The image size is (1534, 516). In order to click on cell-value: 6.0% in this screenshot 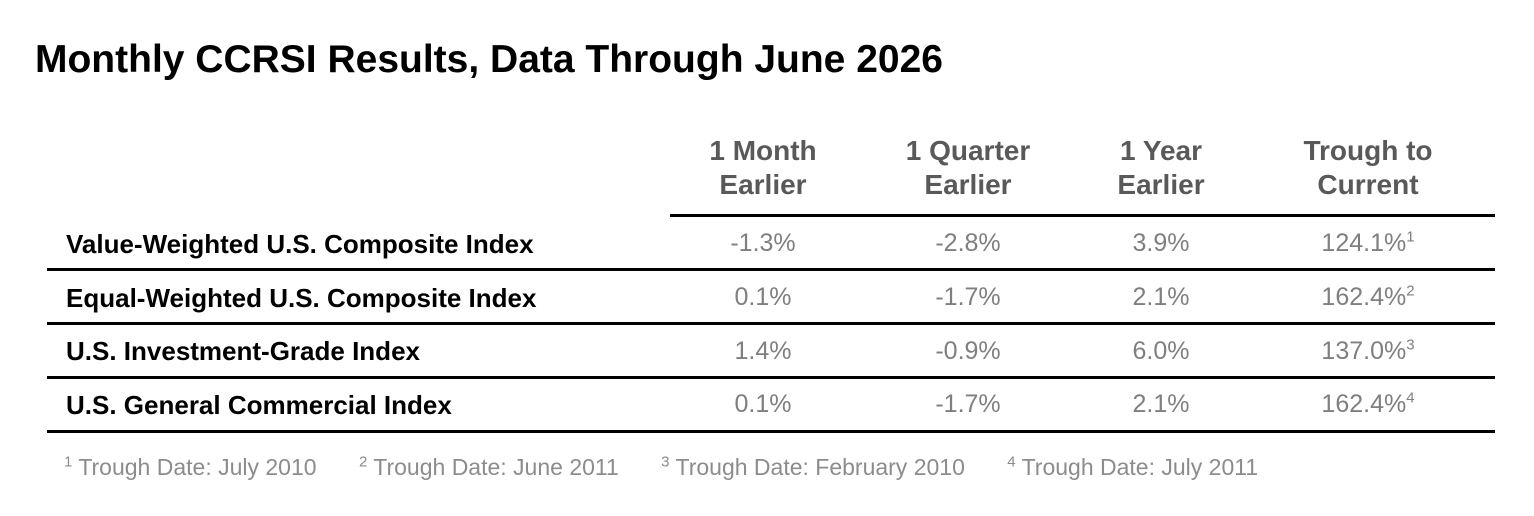, I will do `click(1161, 351)`.